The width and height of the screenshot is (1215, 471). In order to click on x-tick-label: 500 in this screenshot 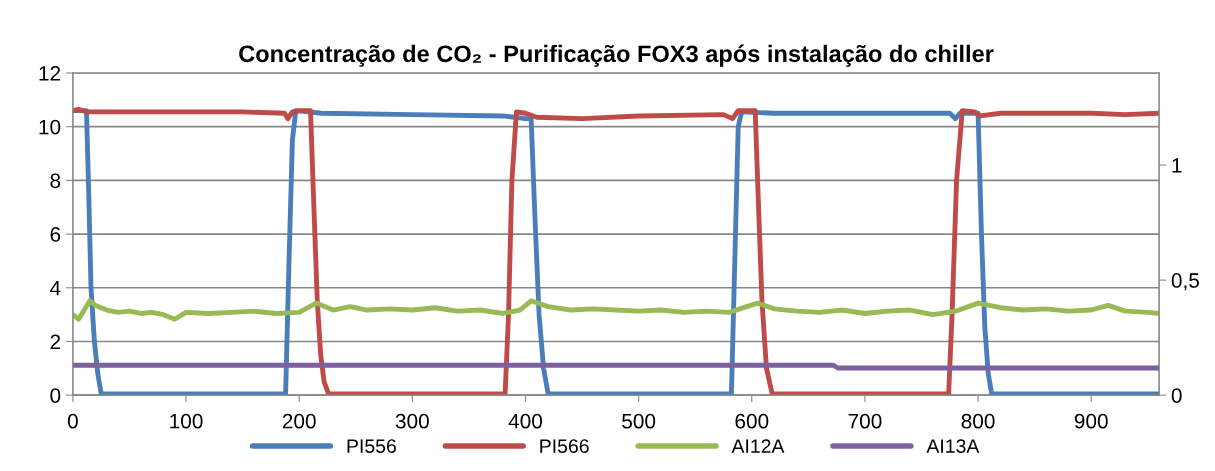, I will do `click(639, 421)`.